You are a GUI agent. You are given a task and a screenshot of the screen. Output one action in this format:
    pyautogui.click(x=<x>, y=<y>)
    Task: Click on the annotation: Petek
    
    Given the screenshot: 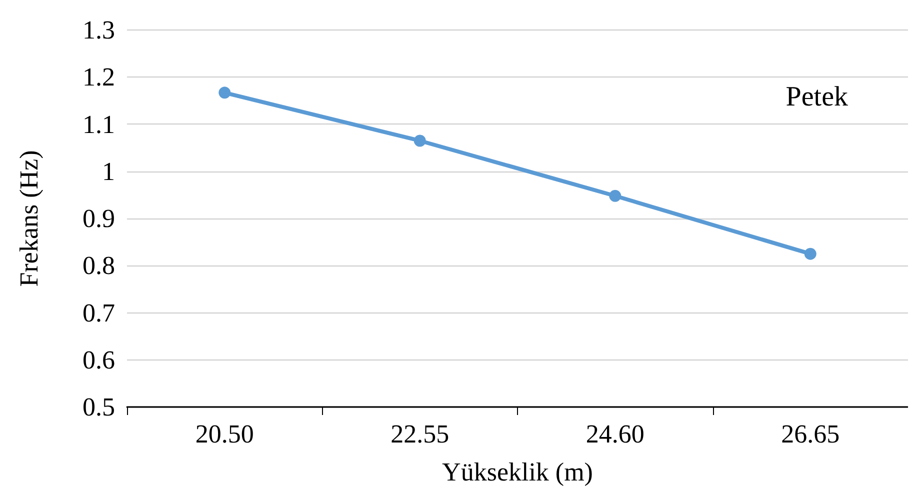 What is the action you would take?
    pyautogui.click(x=817, y=97)
    